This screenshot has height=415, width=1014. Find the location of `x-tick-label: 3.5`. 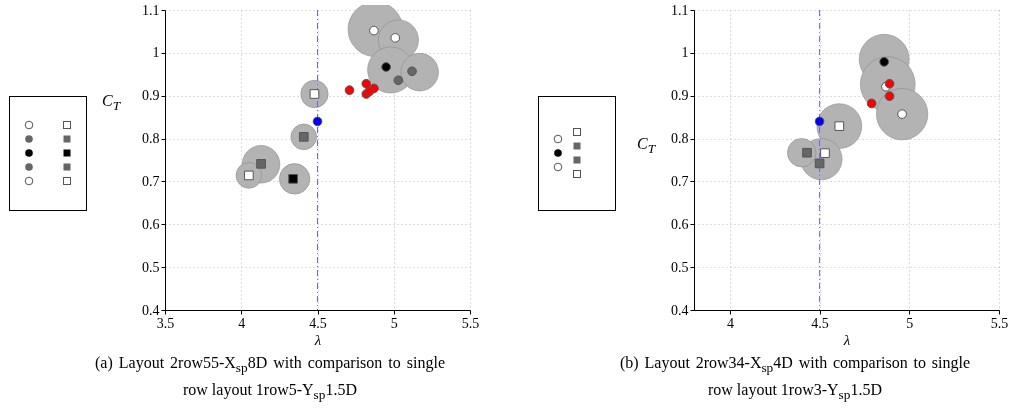

x-tick-label: 3.5 is located at coordinates (165, 323).